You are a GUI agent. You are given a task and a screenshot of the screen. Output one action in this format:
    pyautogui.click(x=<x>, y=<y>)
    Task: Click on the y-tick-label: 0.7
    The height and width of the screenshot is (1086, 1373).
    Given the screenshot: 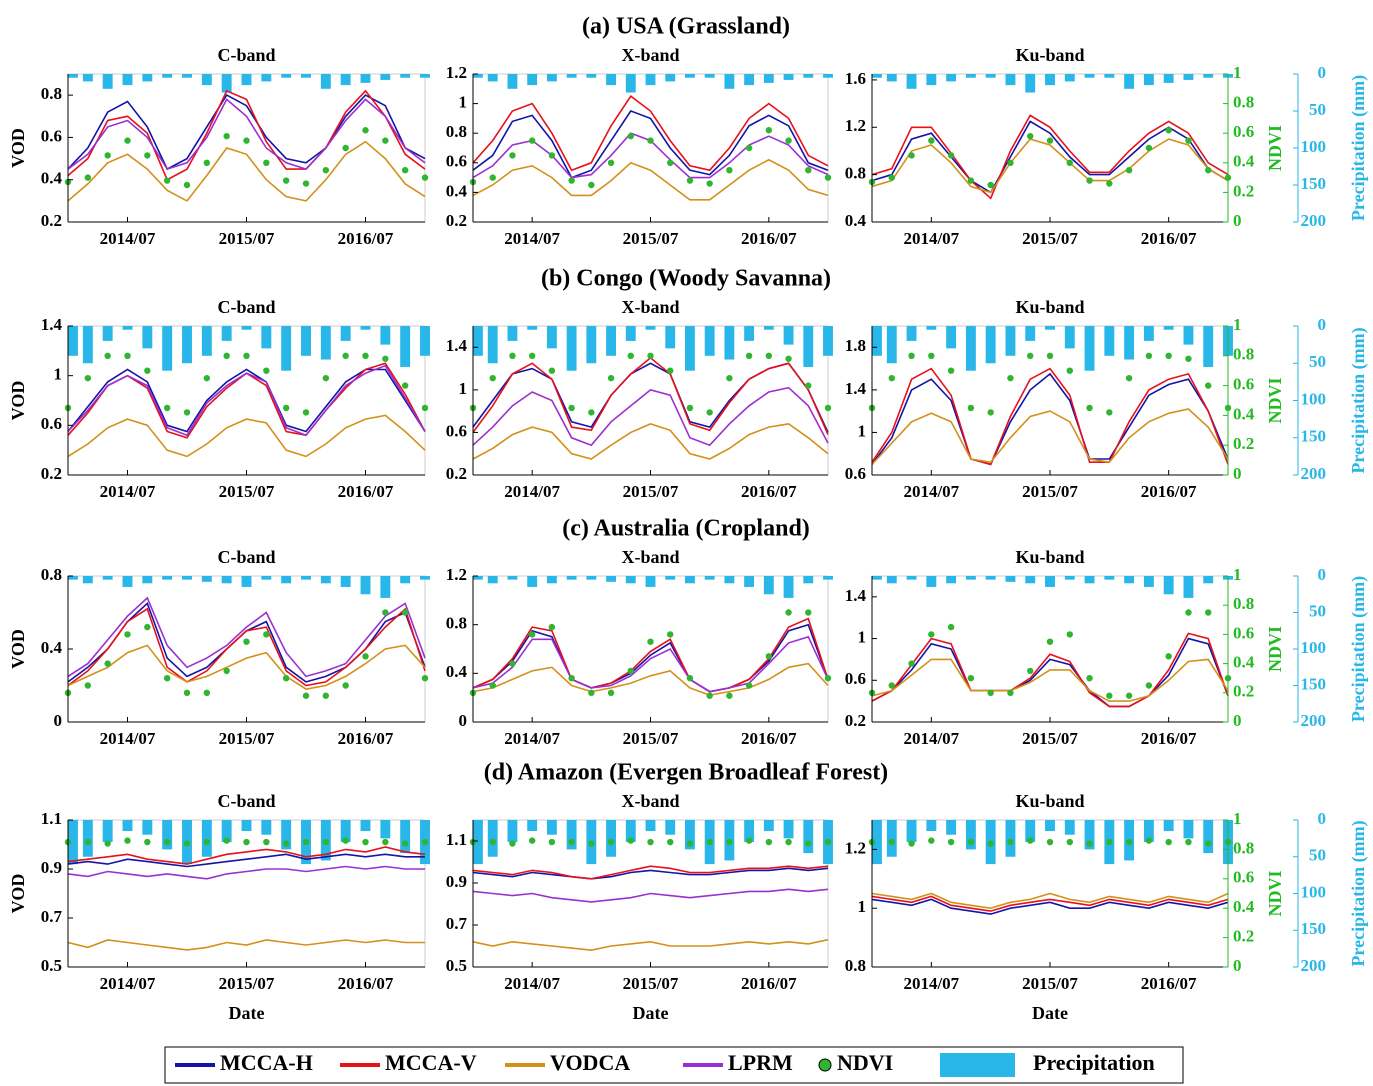 What is the action you would take?
    pyautogui.click(x=457, y=923)
    